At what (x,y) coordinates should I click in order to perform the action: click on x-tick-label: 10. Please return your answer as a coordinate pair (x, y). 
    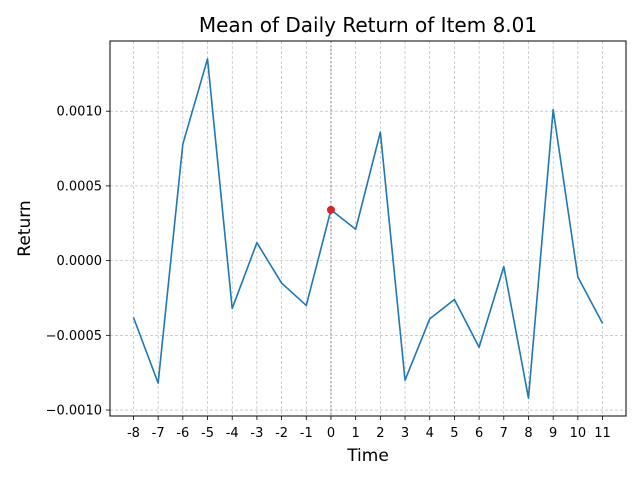
    Looking at the image, I should click on (578, 433).